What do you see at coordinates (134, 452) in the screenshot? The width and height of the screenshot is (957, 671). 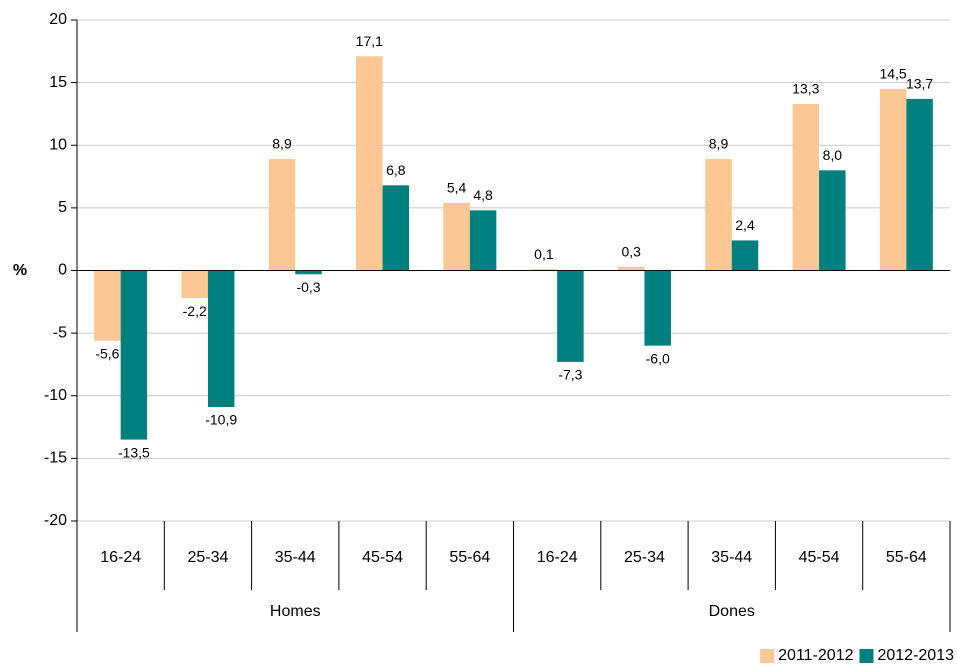 I see `data-label: -13,5` at bounding box center [134, 452].